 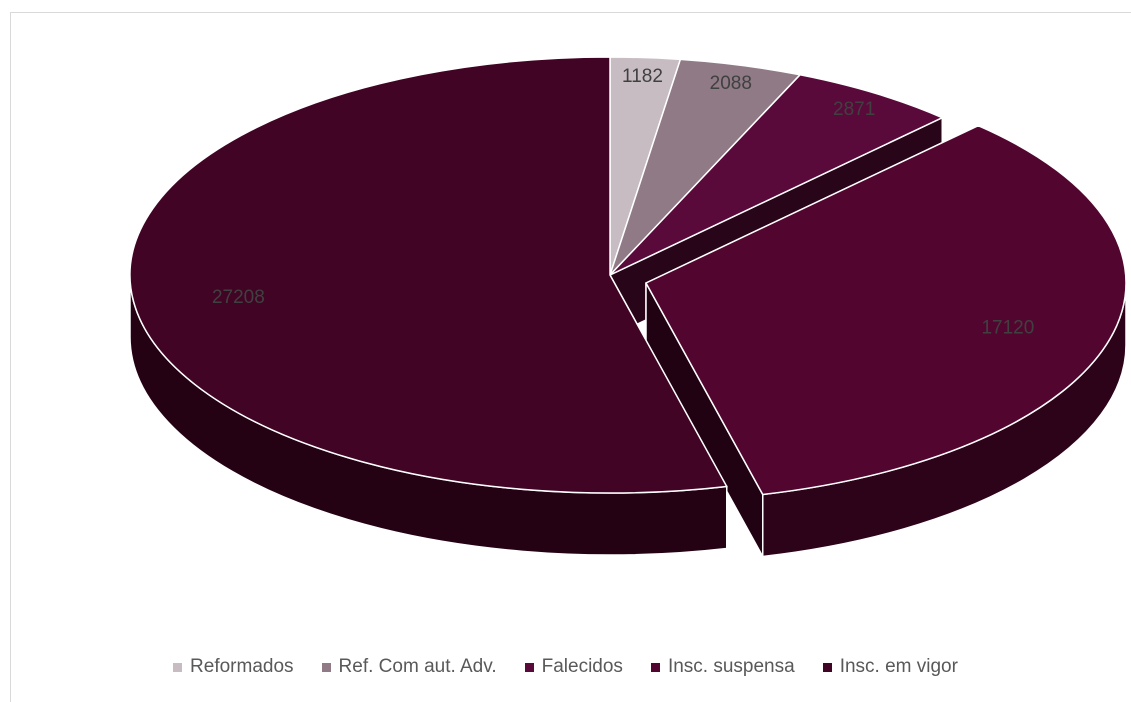 What do you see at coordinates (777, 175) in the screenshot?
I see `pie-slice-falecidos` at bounding box center [777, 175].